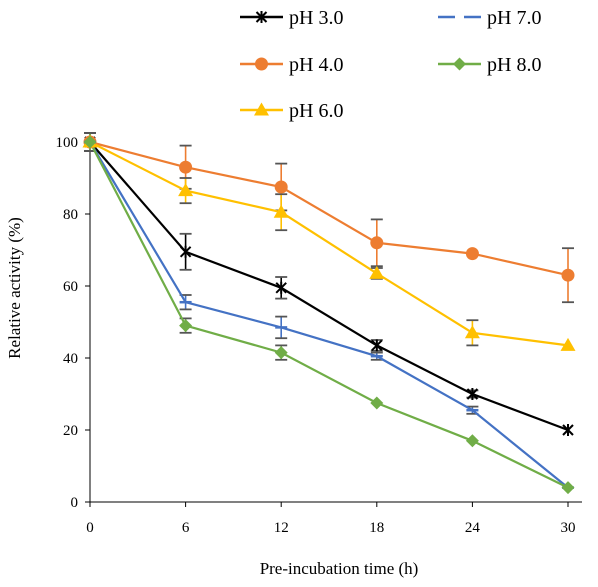 This screenshot has height=587, width=598. What do you see at coordinates (70, 431) in the screenshot?
I see `y-tick-label: 20` at bounding box center [70, 431].